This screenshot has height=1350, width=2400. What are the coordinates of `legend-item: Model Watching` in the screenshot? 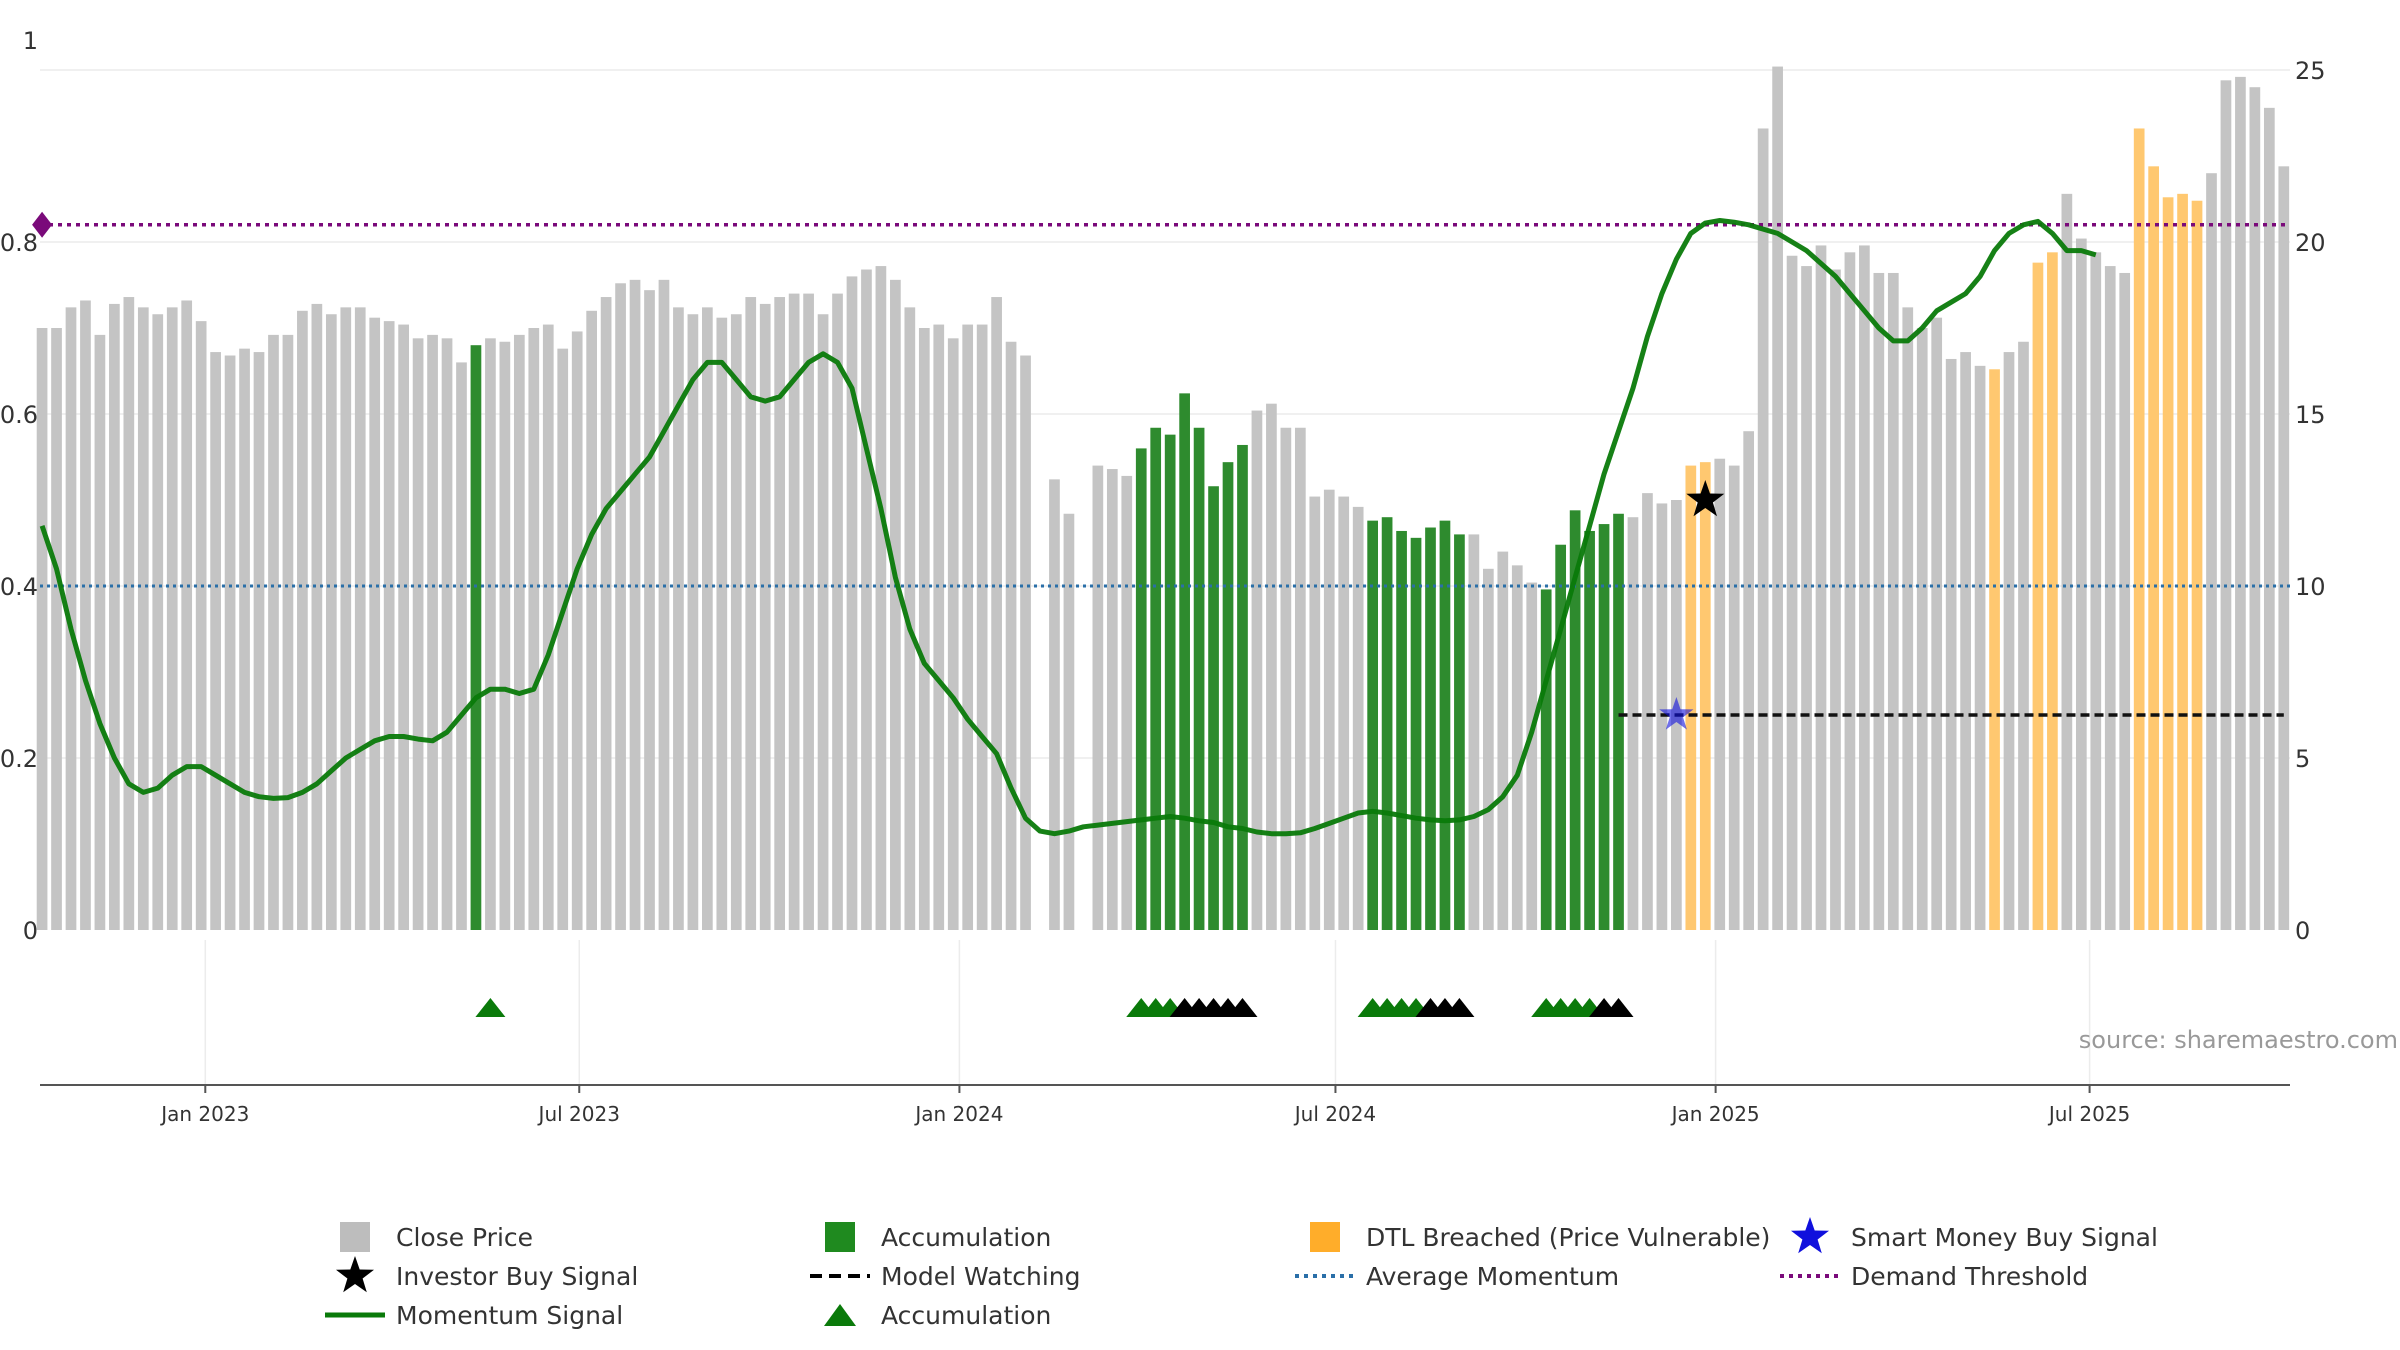 It's located at (945, 1276).